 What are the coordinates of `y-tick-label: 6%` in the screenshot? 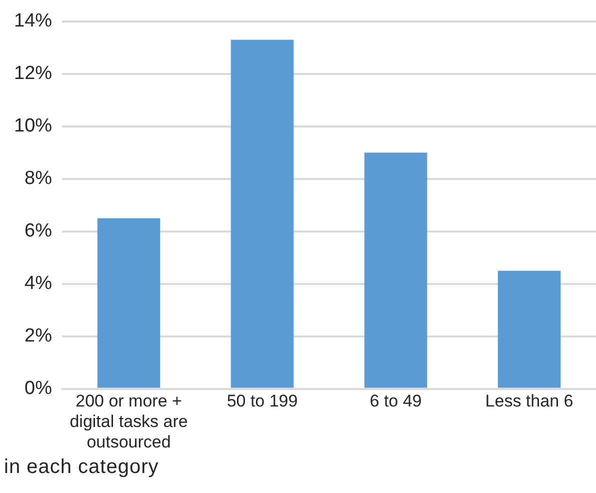 It's located at (38, 231).